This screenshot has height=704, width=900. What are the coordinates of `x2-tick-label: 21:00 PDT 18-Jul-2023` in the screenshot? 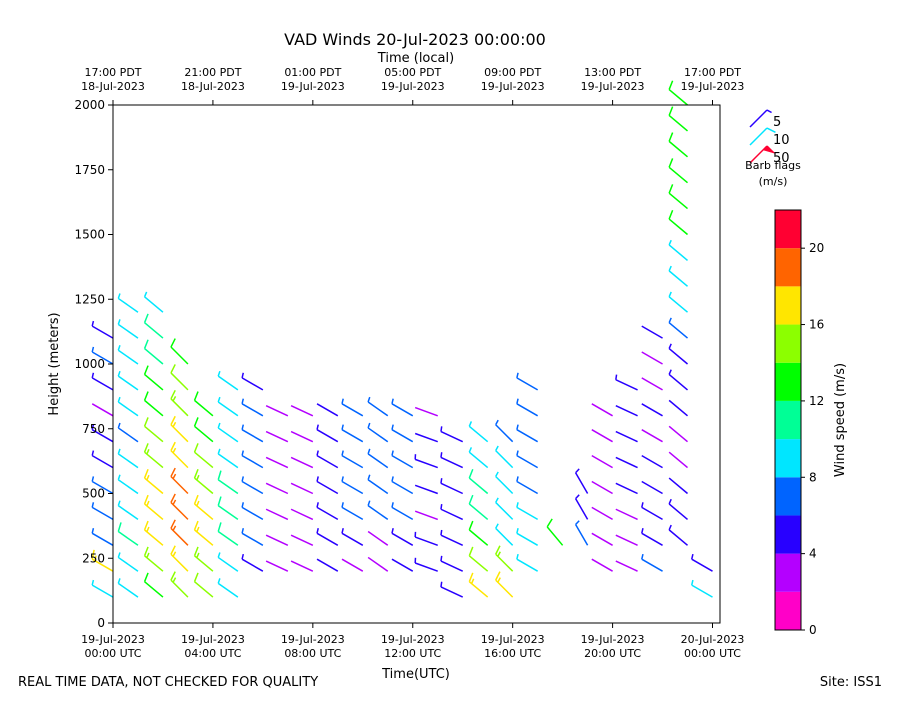 It's located at (213, 79).